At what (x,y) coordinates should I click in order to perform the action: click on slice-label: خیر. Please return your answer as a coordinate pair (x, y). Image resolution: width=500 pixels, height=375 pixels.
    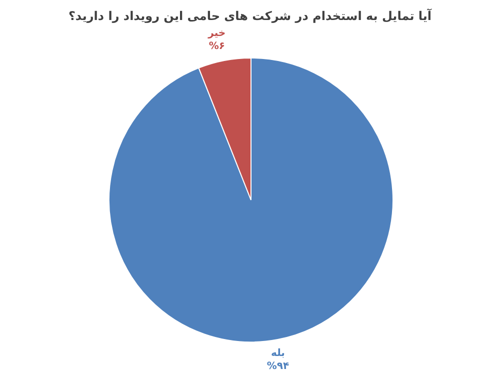
    Looking at the image, I should click on (216, 33).